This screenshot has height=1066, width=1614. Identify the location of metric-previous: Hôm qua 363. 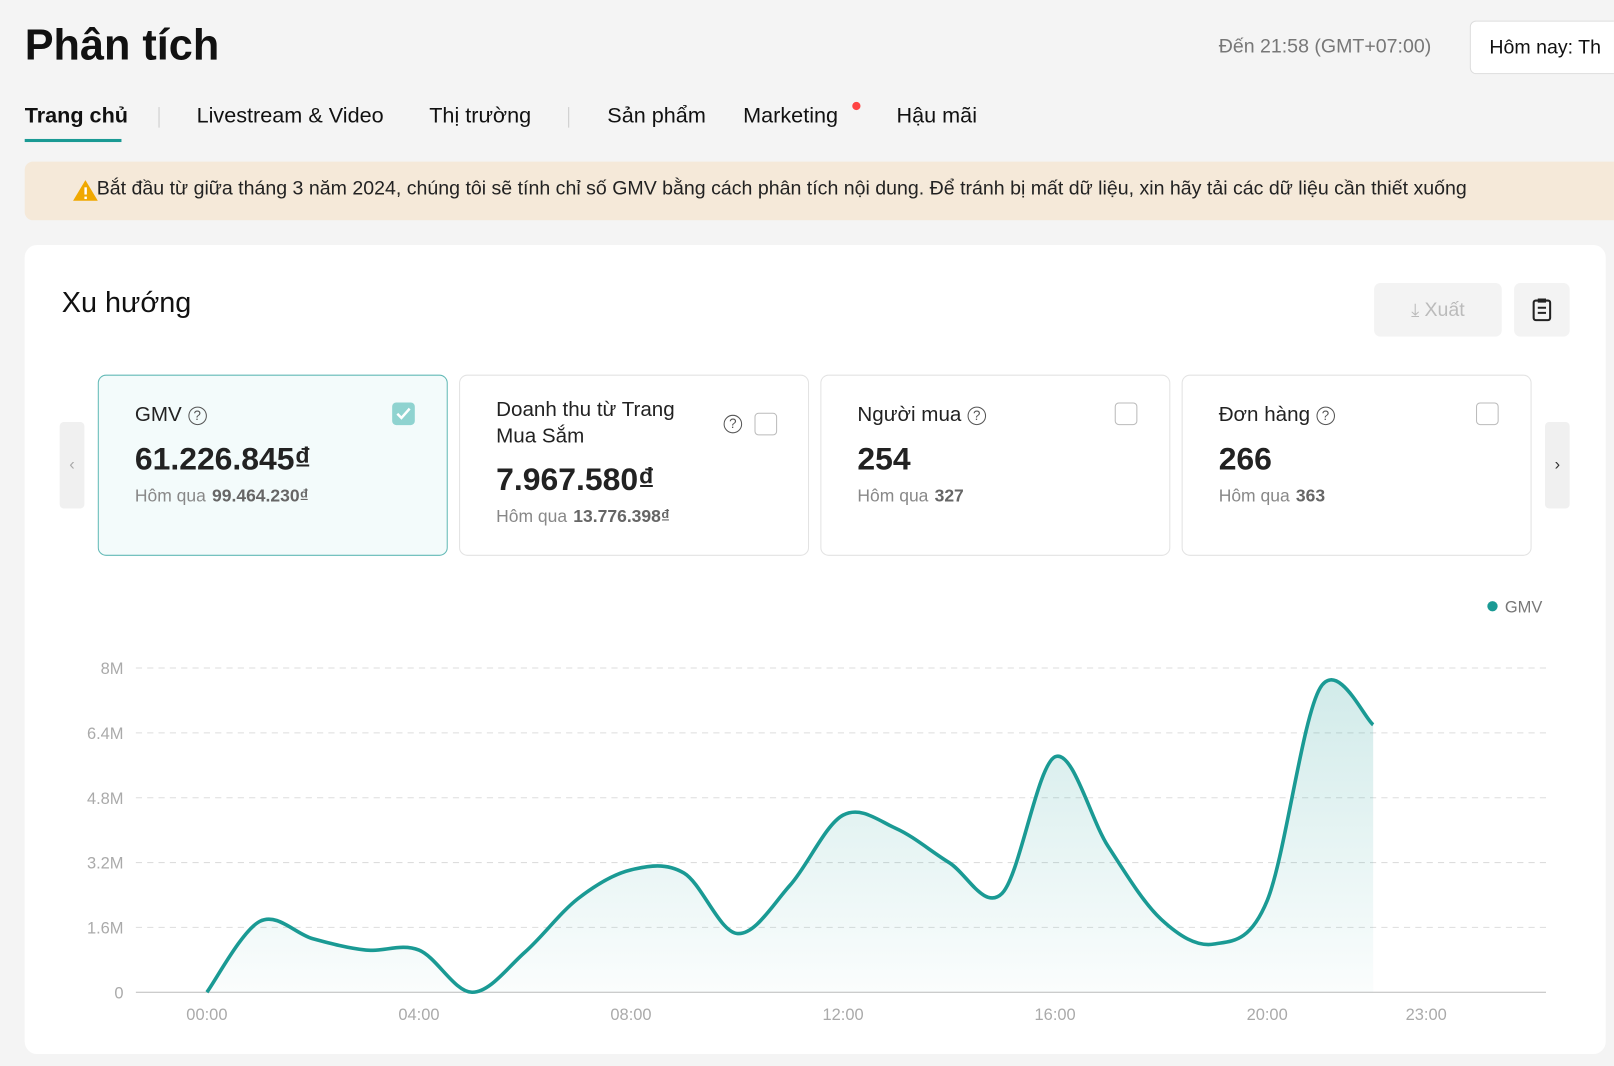
(1272, 496).